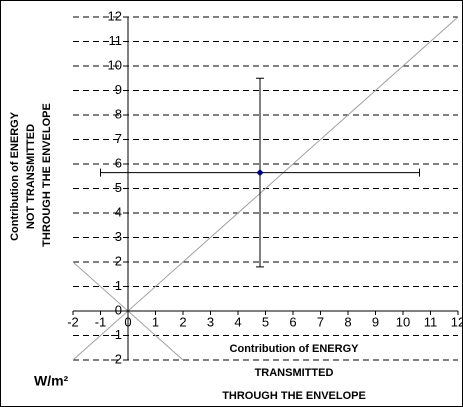  I want to click on y-tick-label: 7, so click(118, 138).